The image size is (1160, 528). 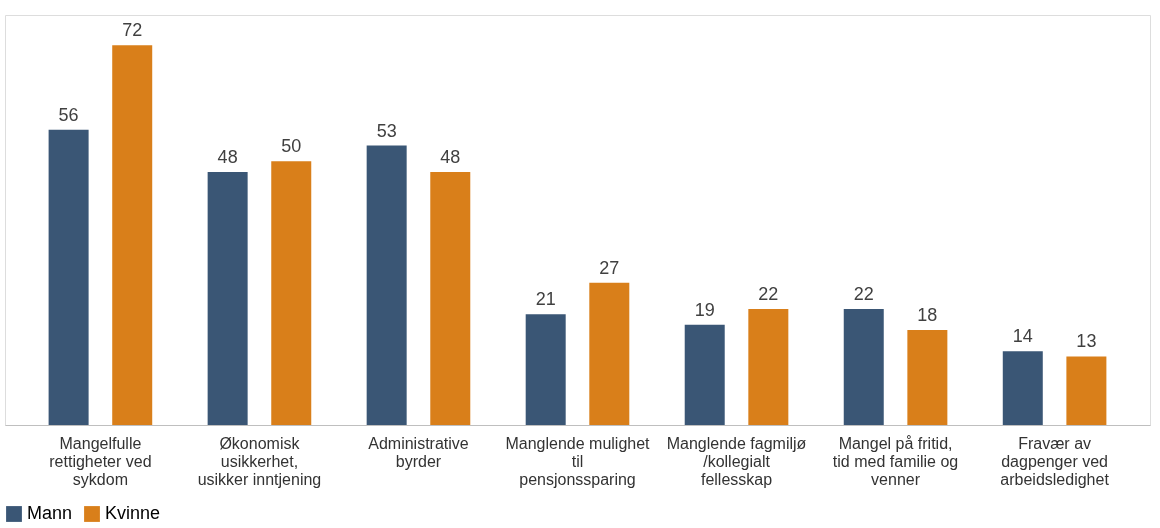 I want to click on data-label: 56, so click(x=68, y=114).